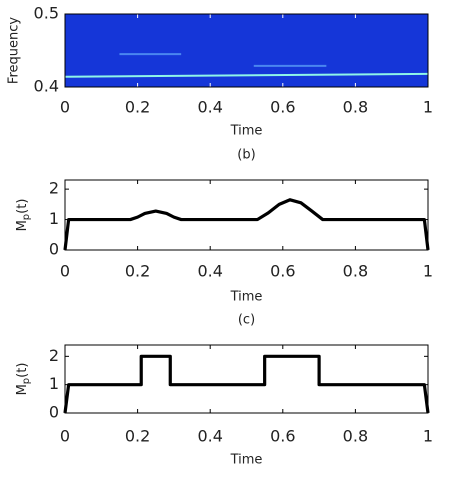  I want to click on y-axis-label: Frequency, so click(14, 50).